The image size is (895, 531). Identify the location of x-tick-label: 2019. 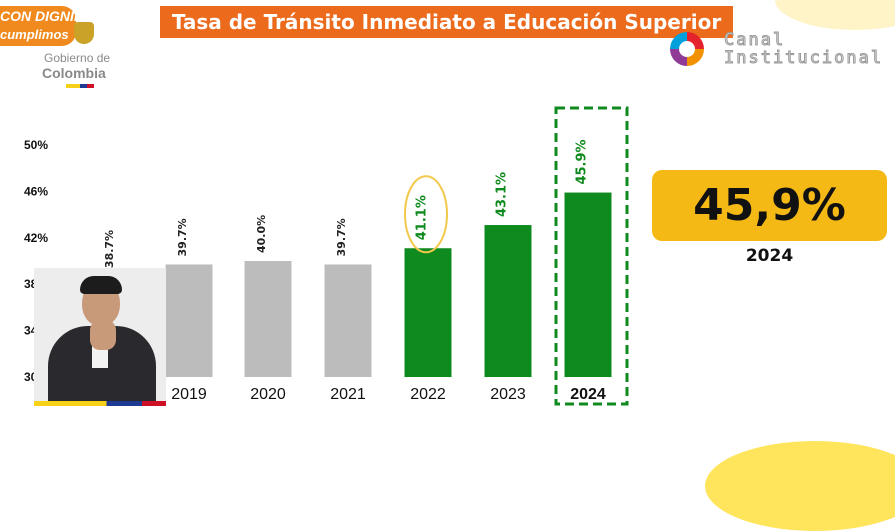
(189, 394).